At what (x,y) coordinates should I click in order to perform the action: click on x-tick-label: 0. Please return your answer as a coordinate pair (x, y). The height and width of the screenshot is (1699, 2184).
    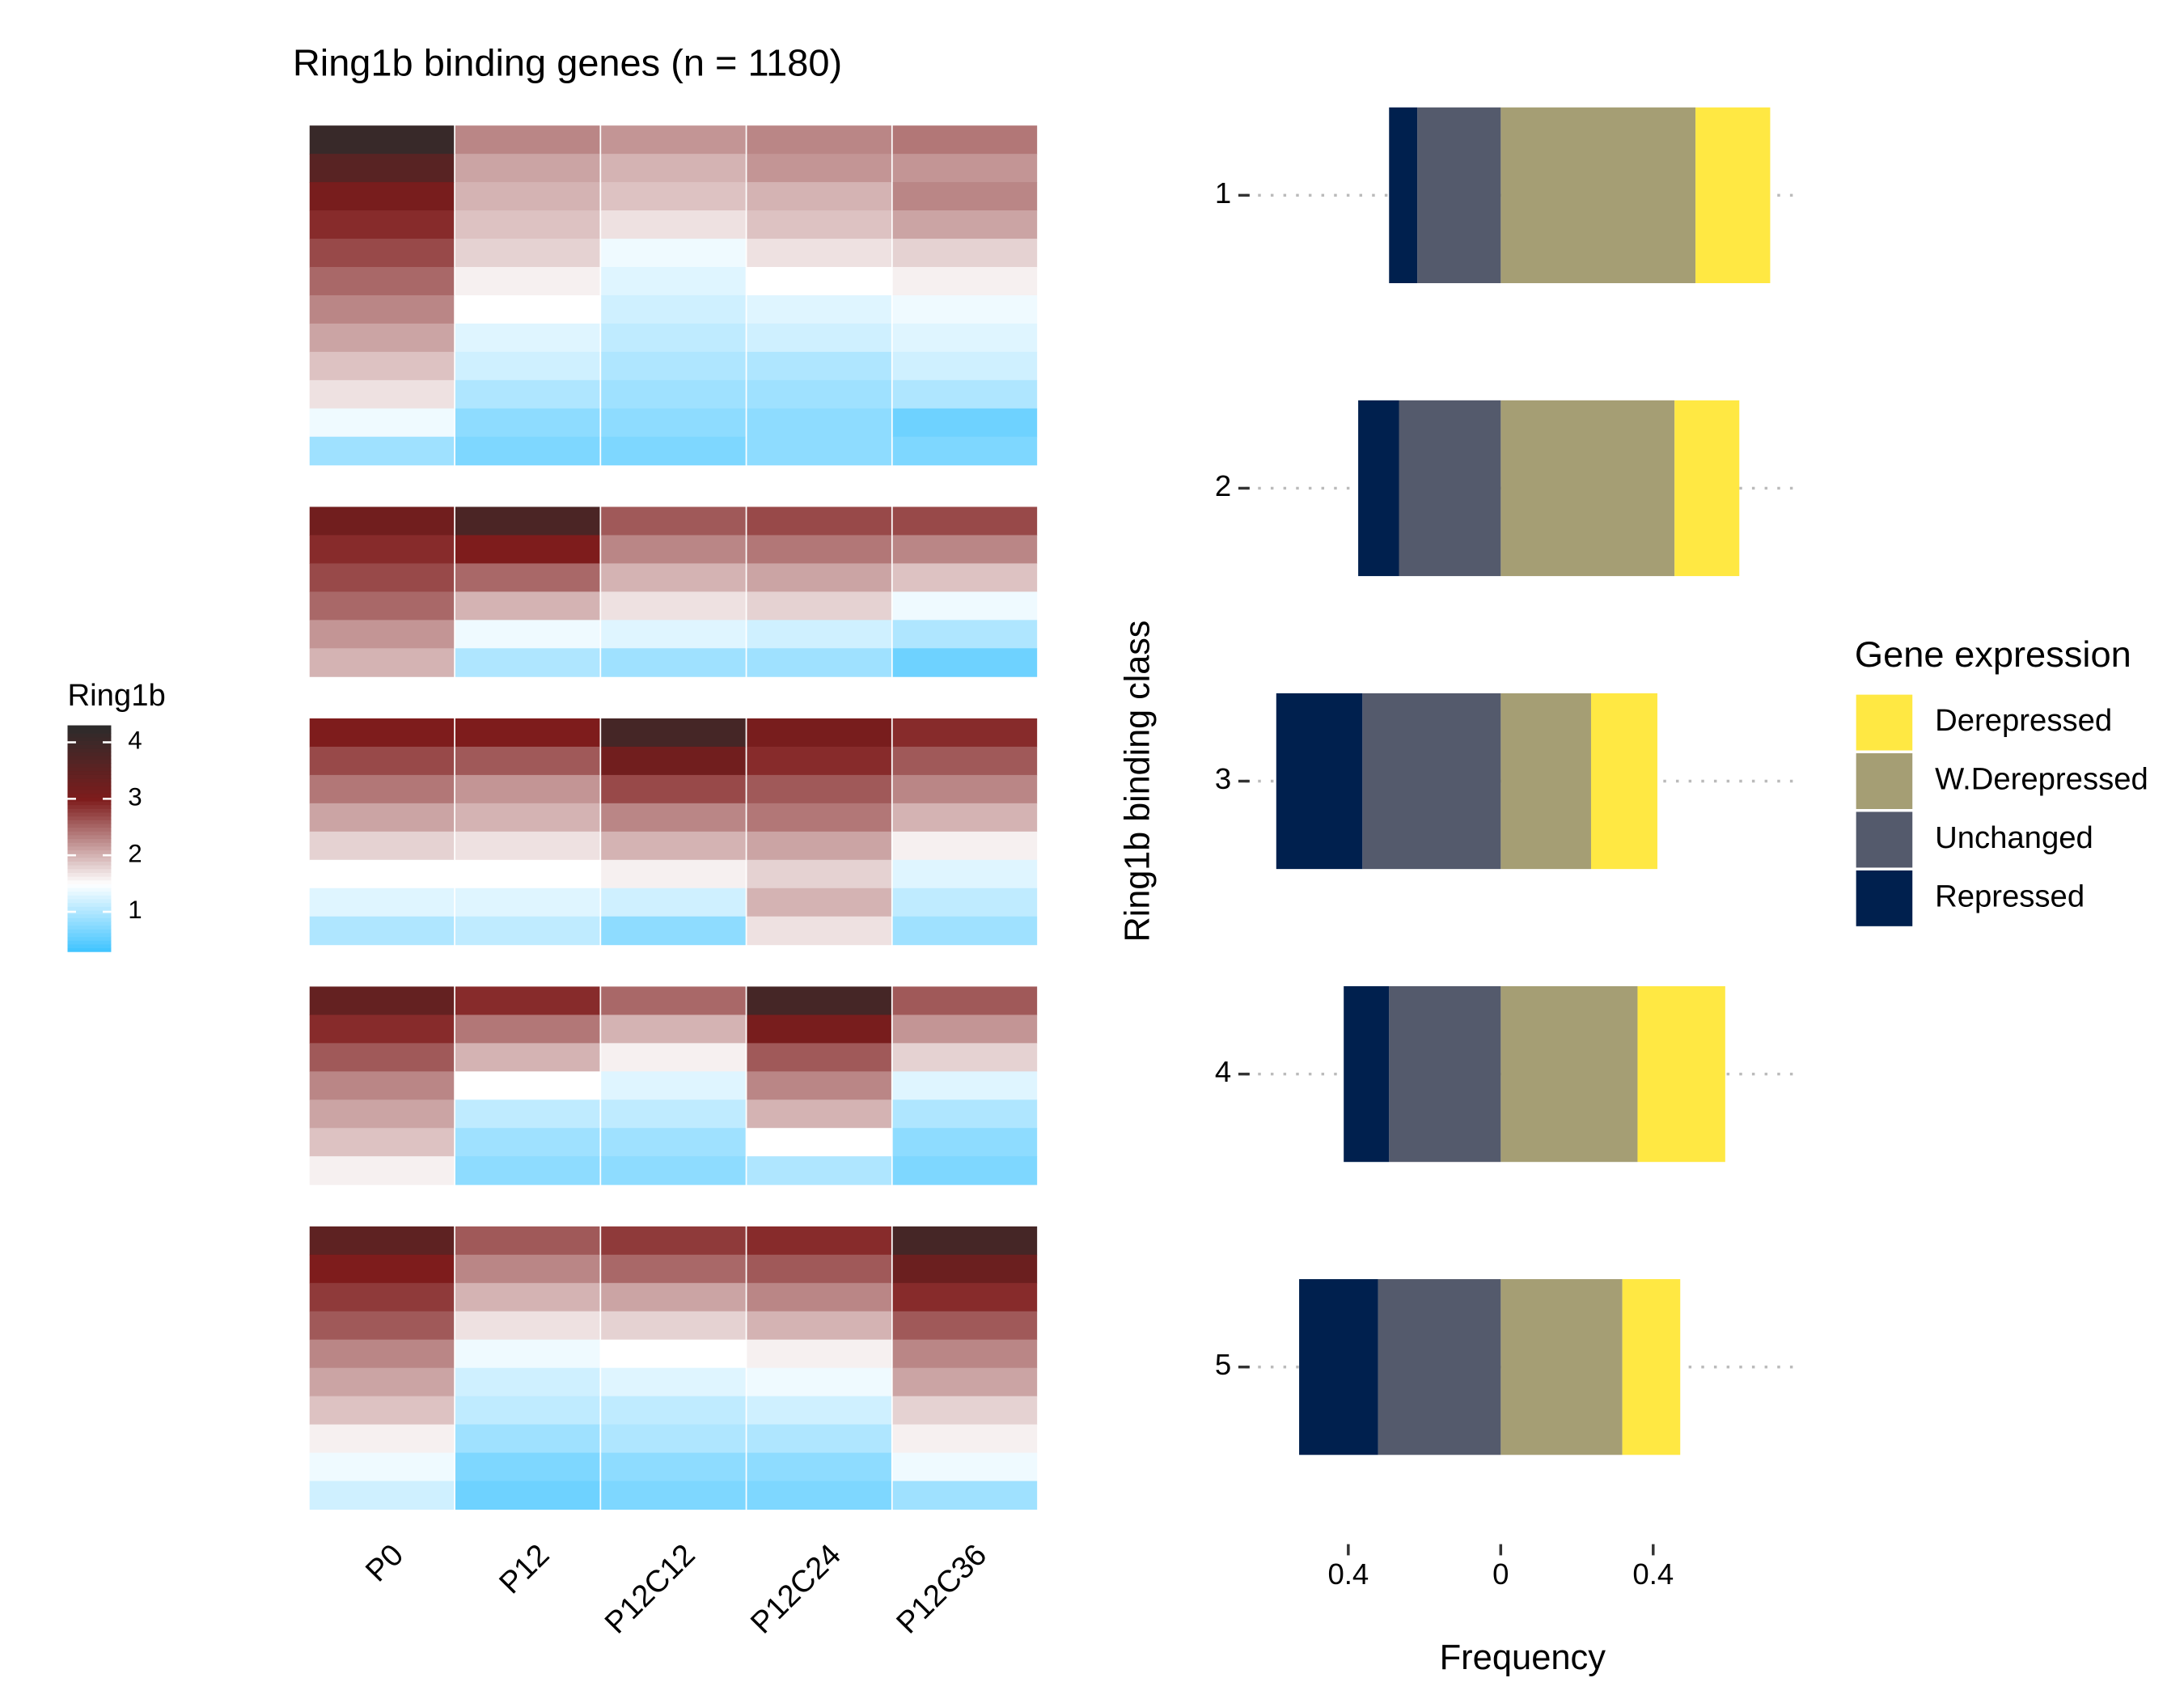
    Looking at the image, I should click on (1500, 1574).